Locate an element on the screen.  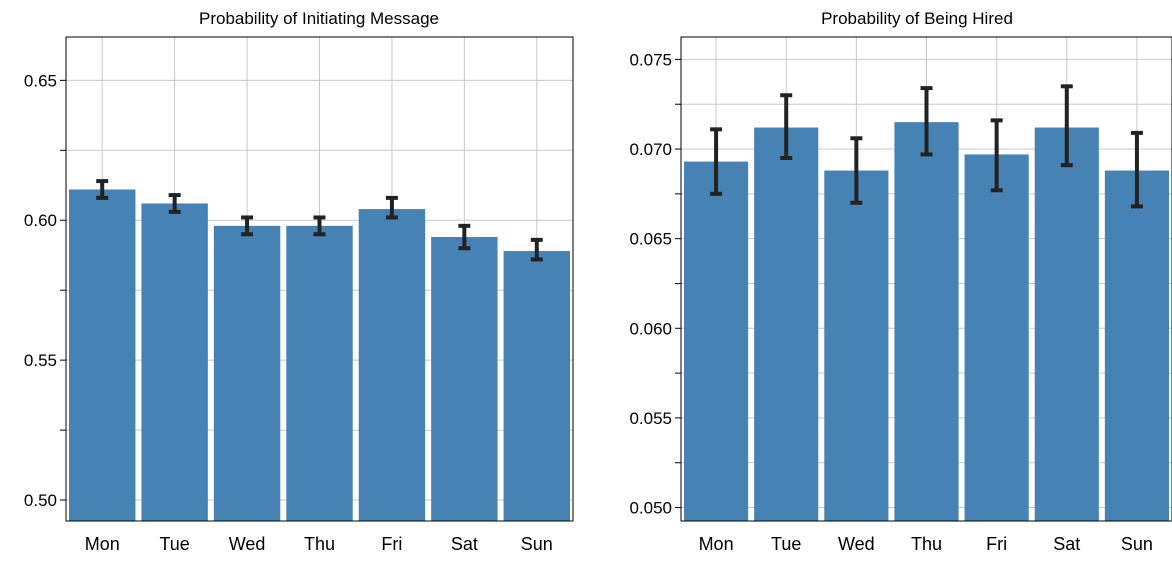
y-tick-label: 0.65 is located at coordinates (40, 80).